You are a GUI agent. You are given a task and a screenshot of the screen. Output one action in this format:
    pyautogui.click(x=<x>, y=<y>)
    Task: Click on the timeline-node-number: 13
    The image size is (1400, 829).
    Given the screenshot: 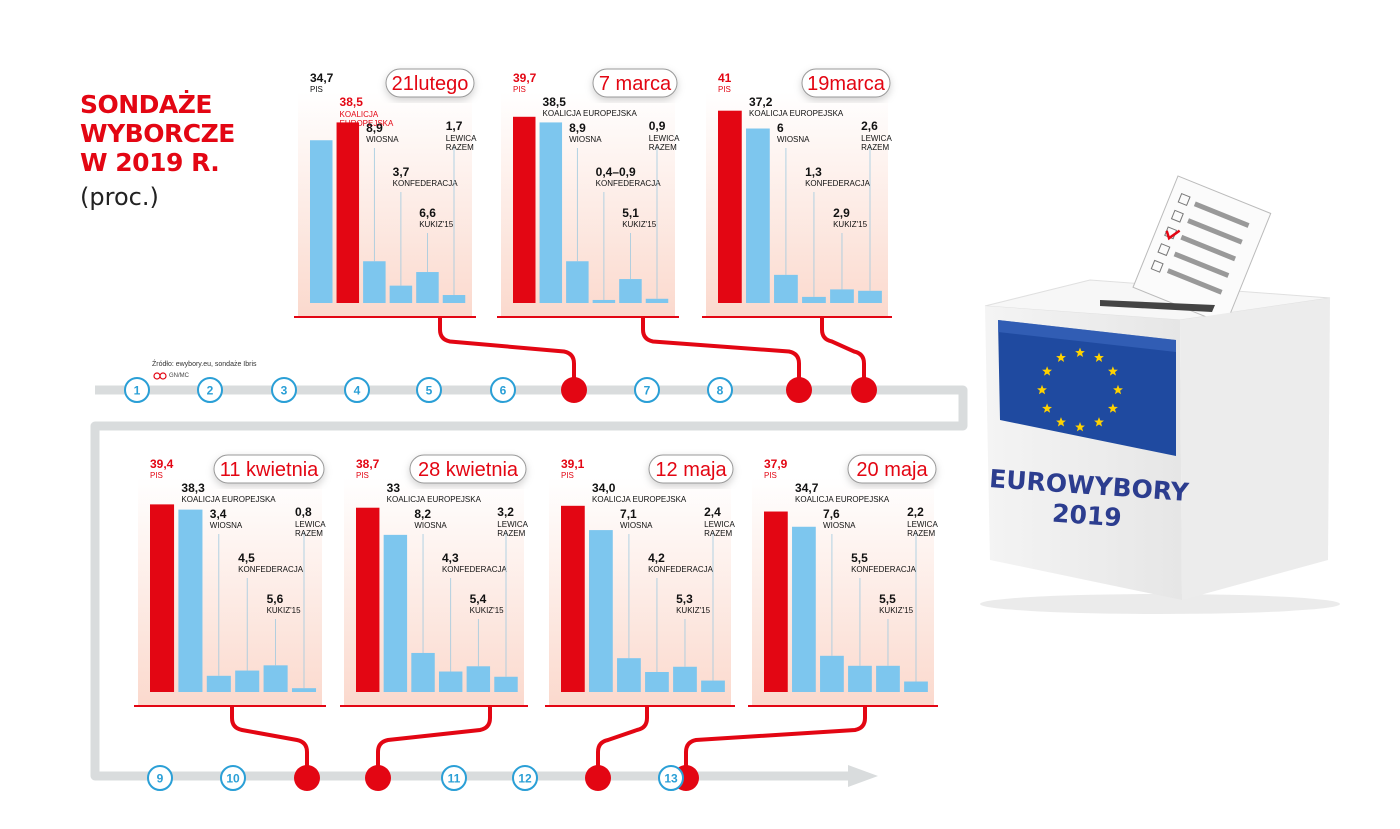 What is the action you would take?
    pyautogui.click(x=671, y=779)
    